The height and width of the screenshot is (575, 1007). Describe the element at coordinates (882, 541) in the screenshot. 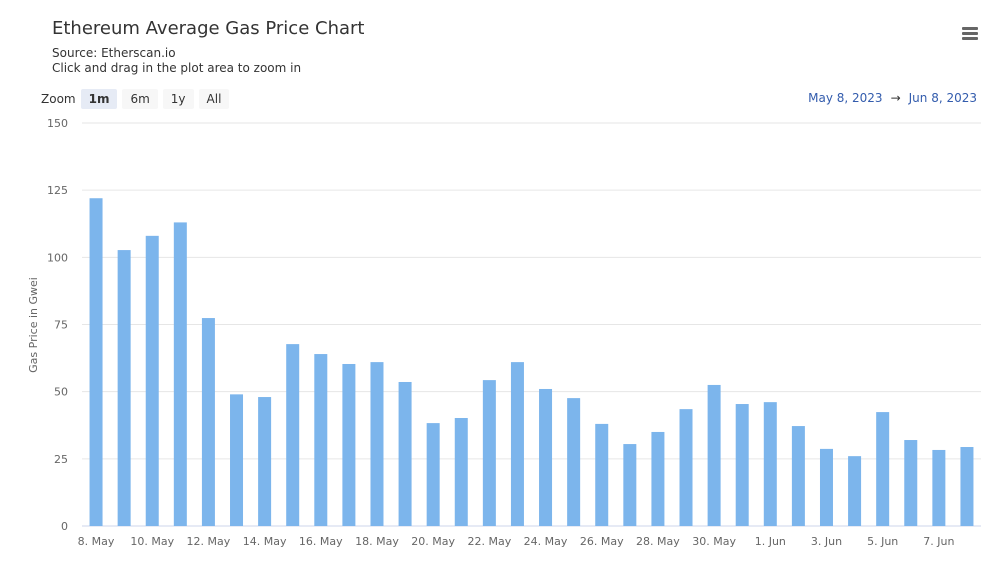

I see `x-tick-label: 5. Jun` at that location.